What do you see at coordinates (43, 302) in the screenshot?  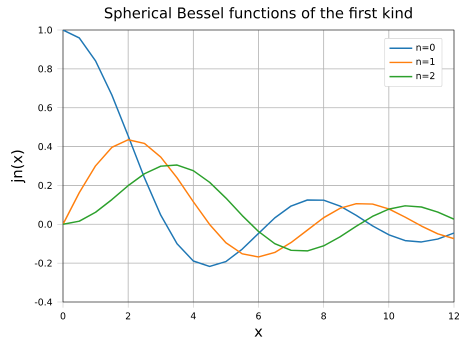 I see `y-tick-label: -0.4` at bounding box center [43, 302].